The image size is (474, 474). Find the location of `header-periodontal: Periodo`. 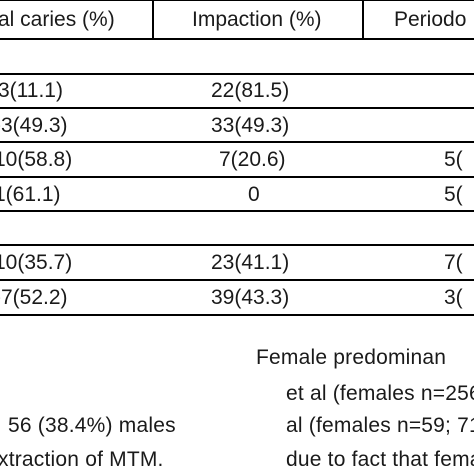

header-periodontal: Periodo is located at coordinates (430, 19).